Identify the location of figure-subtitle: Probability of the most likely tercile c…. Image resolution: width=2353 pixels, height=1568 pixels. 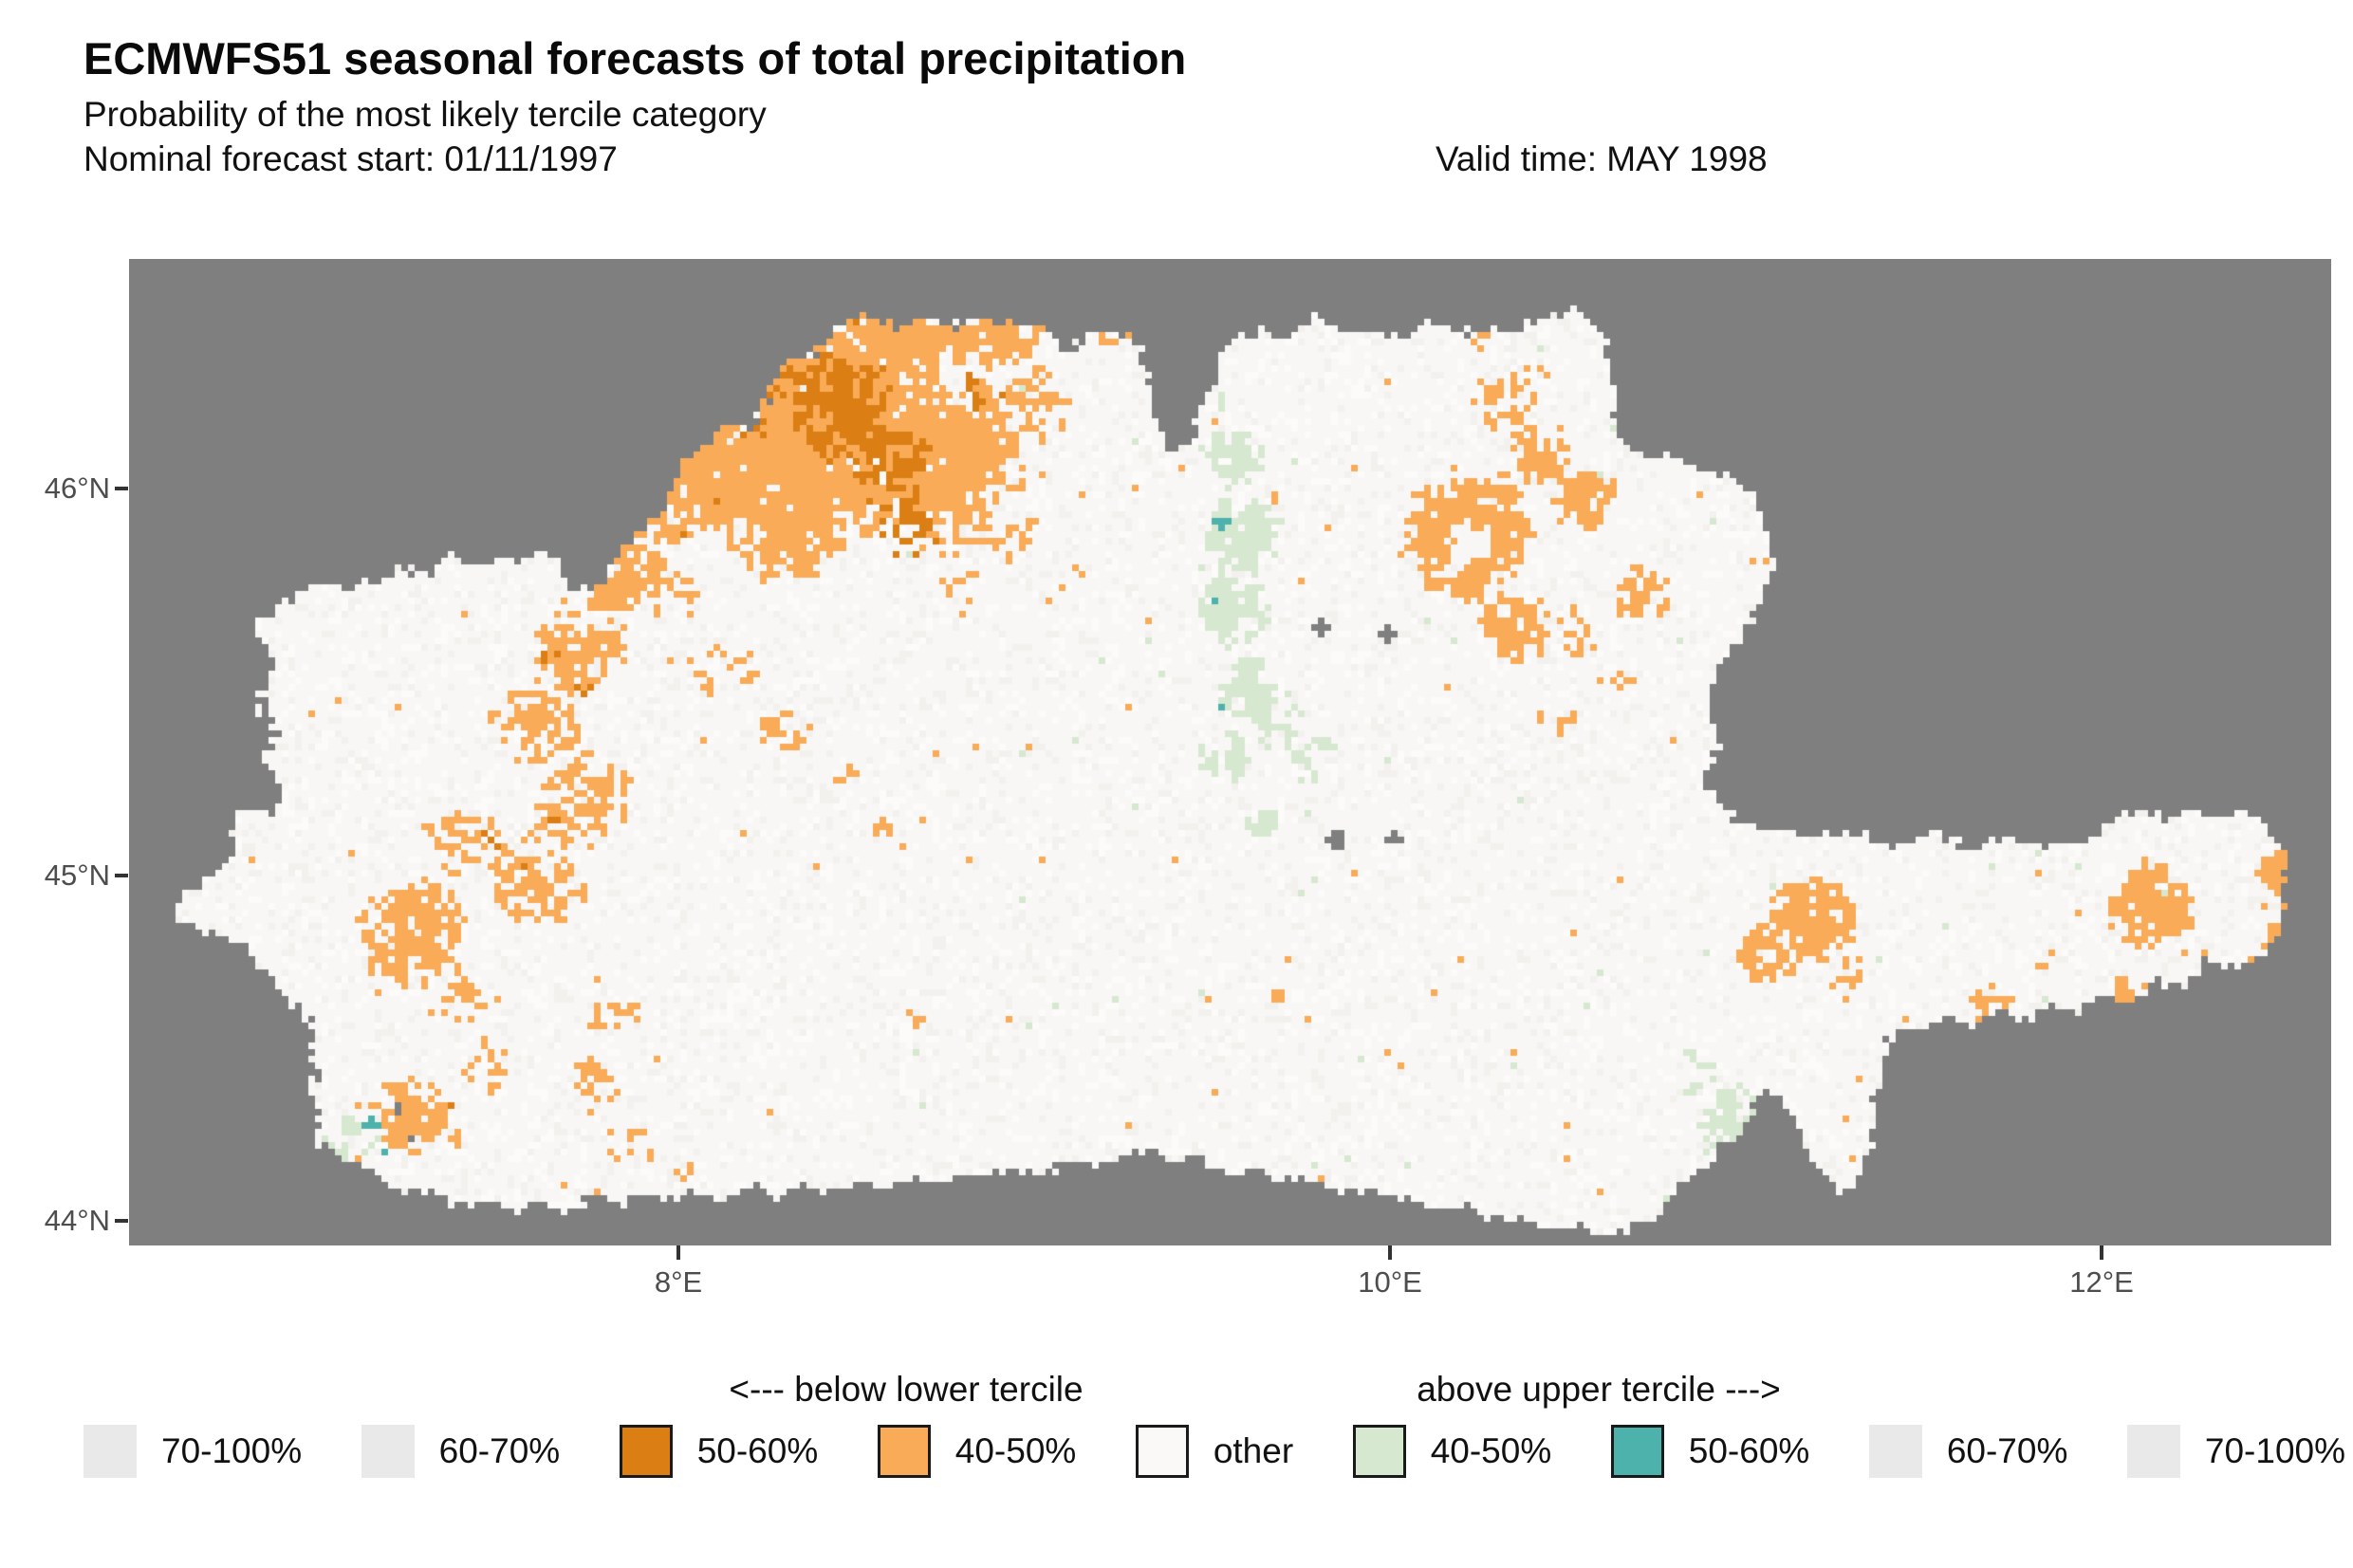
(425, 115).